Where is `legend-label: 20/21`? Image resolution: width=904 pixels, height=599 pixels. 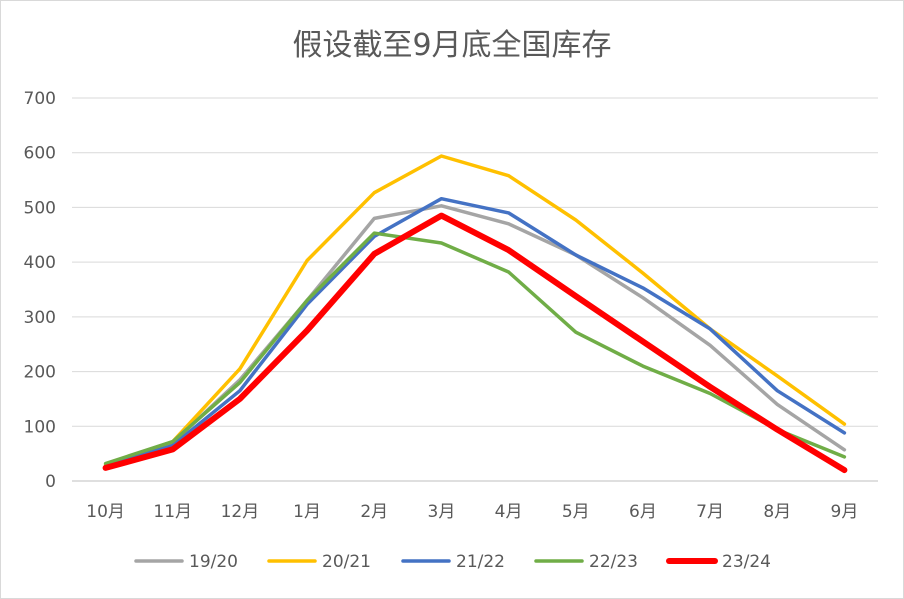 legend-label: 20/21 is located at coordinates (346, 562).